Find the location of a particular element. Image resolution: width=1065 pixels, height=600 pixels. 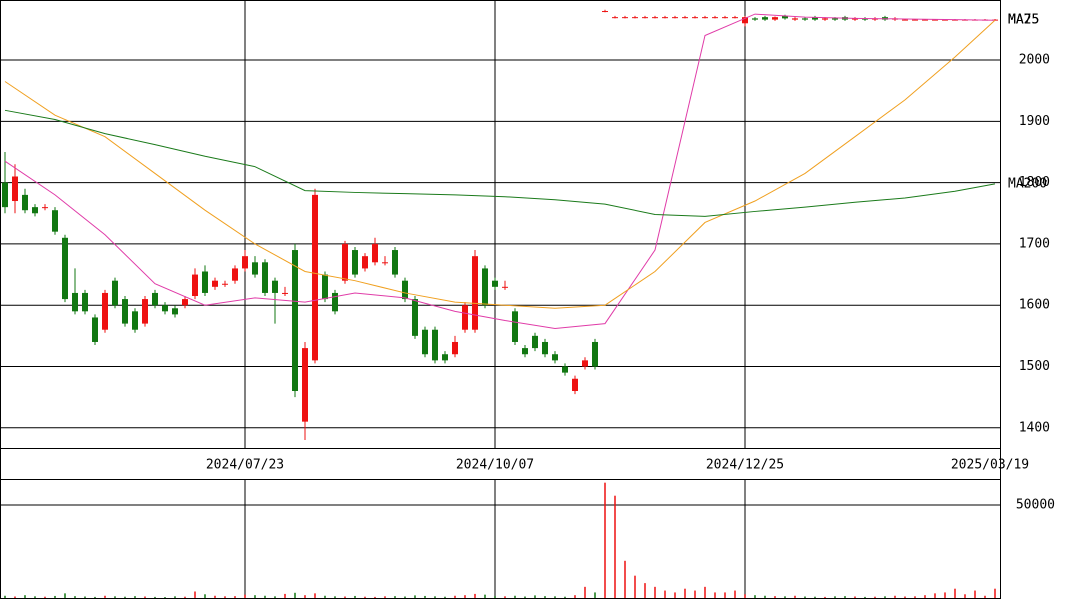

y-tick-label: 2000 is located at coordinates (1034, 60).